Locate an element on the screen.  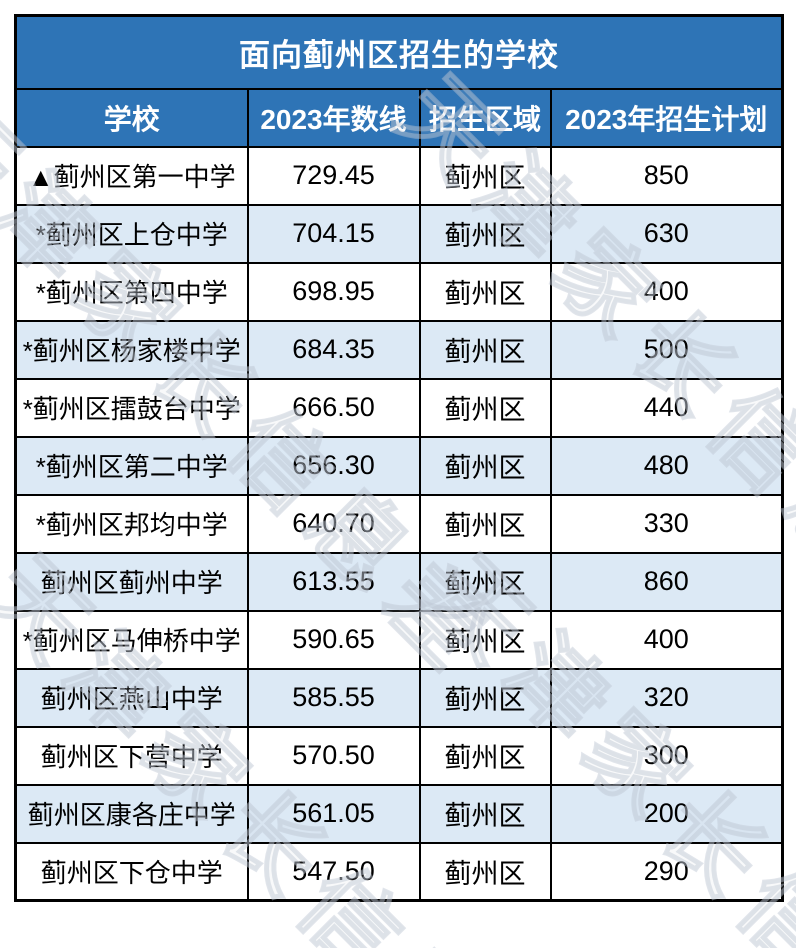
cell-school: 蓟州区燕山中学 is located at coordinates (131, 697).